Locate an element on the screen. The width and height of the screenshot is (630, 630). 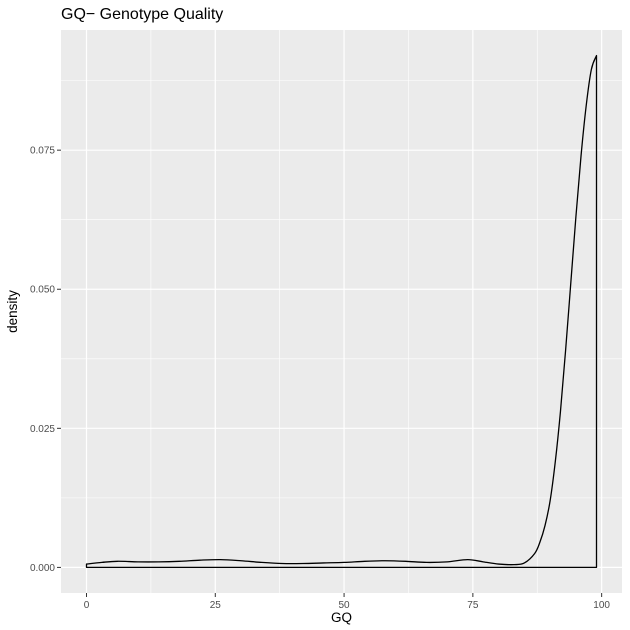
x-tick-label: 25 is located at coordinates (216, 605).